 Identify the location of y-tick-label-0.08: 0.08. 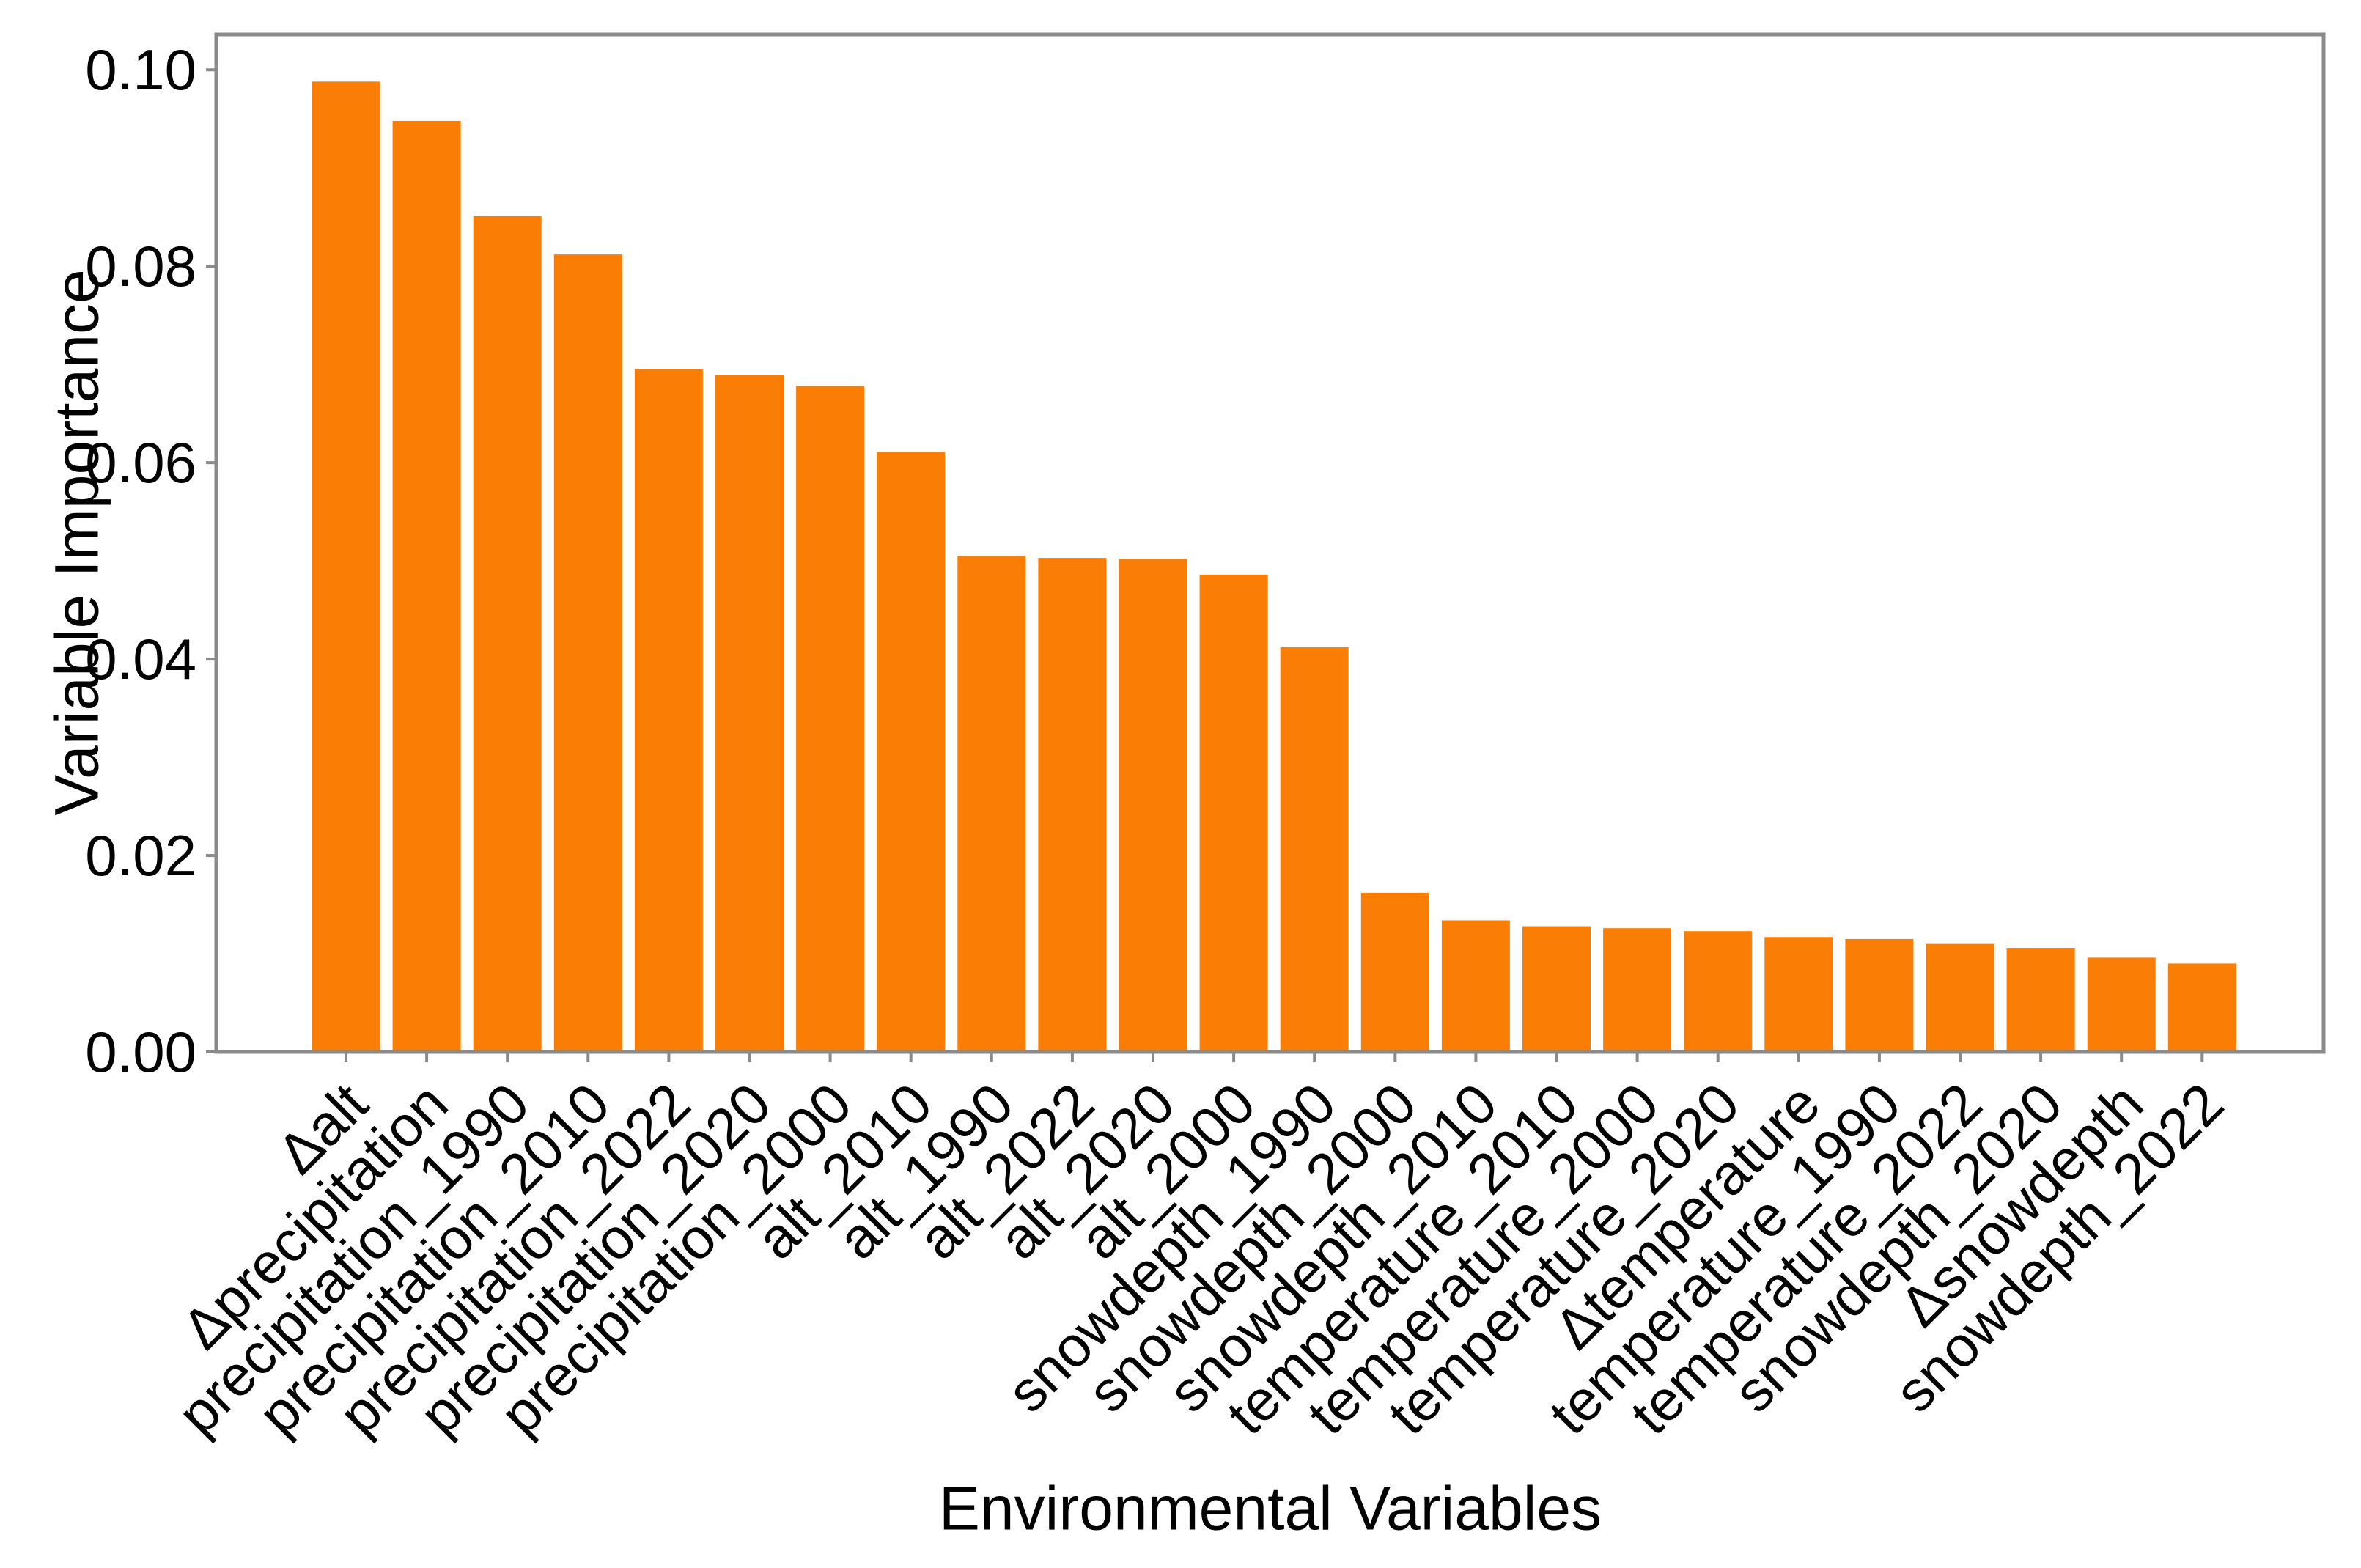
(140, 267).